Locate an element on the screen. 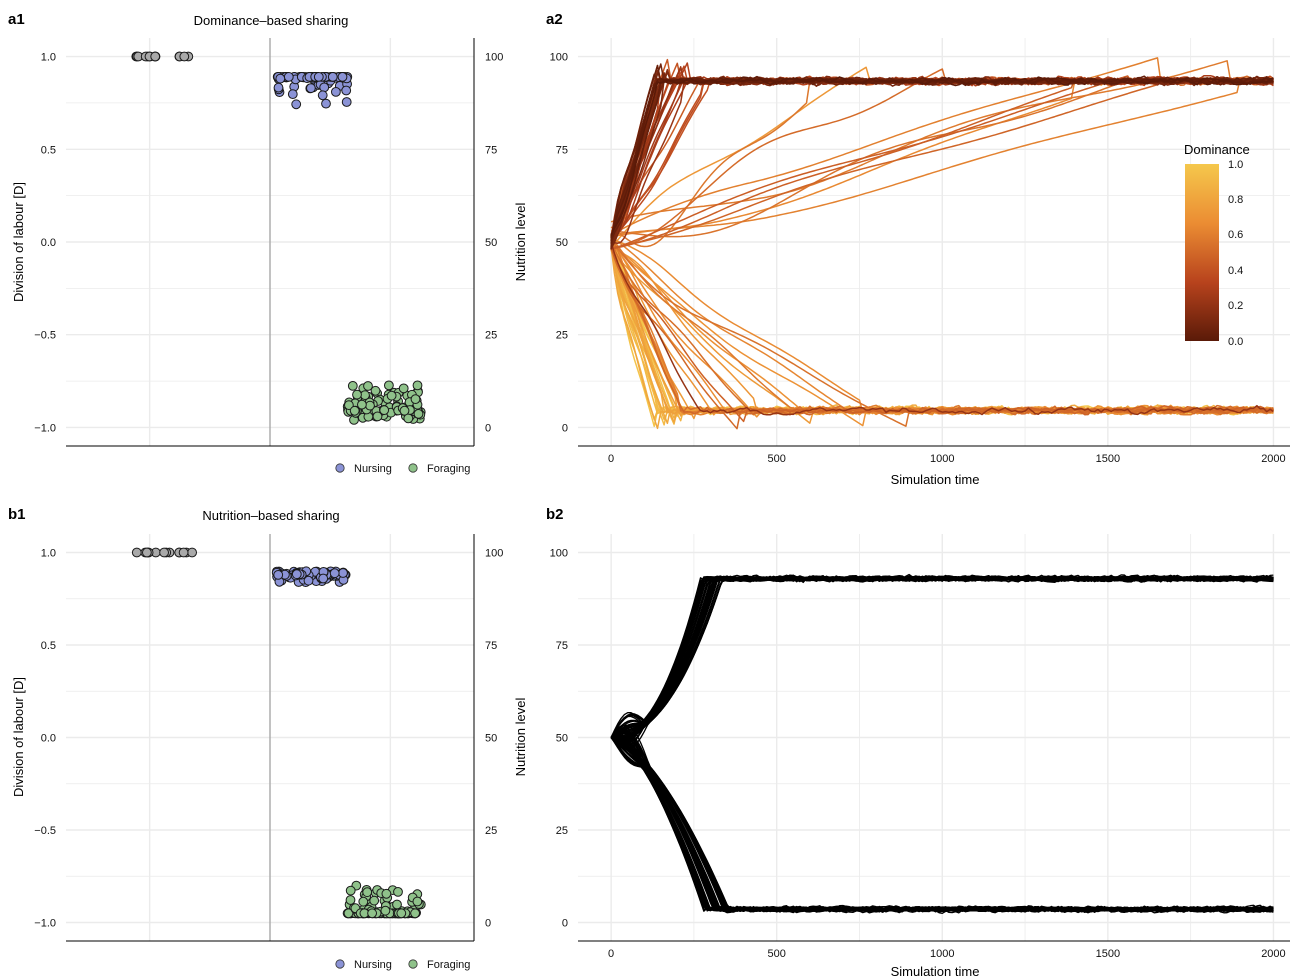 Image resolution: width=1292 pixels, height=980 pixels. legend-label-nursing: Nursing is located at coordinates (373, 965).